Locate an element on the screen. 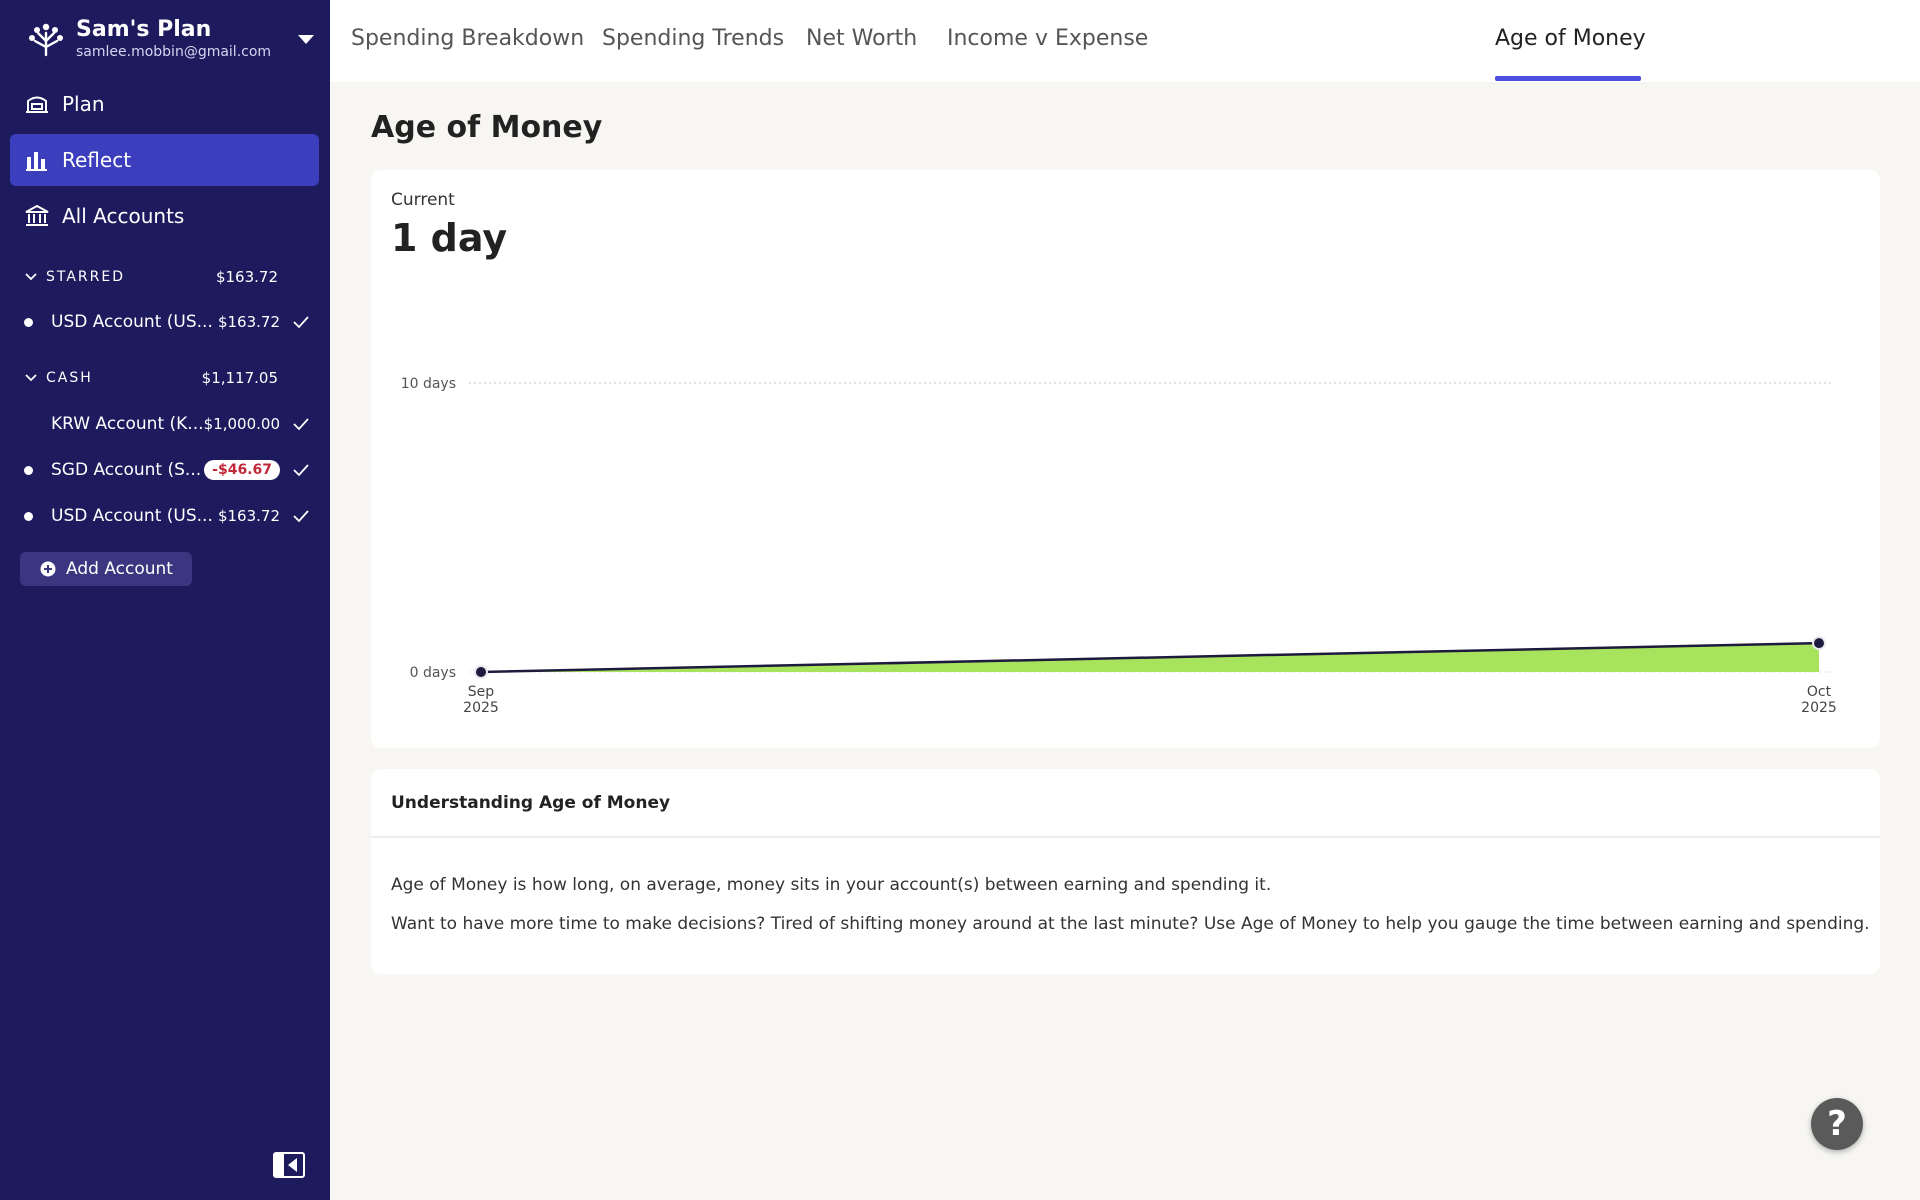 This screenshot has width=1920, height=1200. group-cash: CASH $1,117.05 is located at coordinates (151, 378).